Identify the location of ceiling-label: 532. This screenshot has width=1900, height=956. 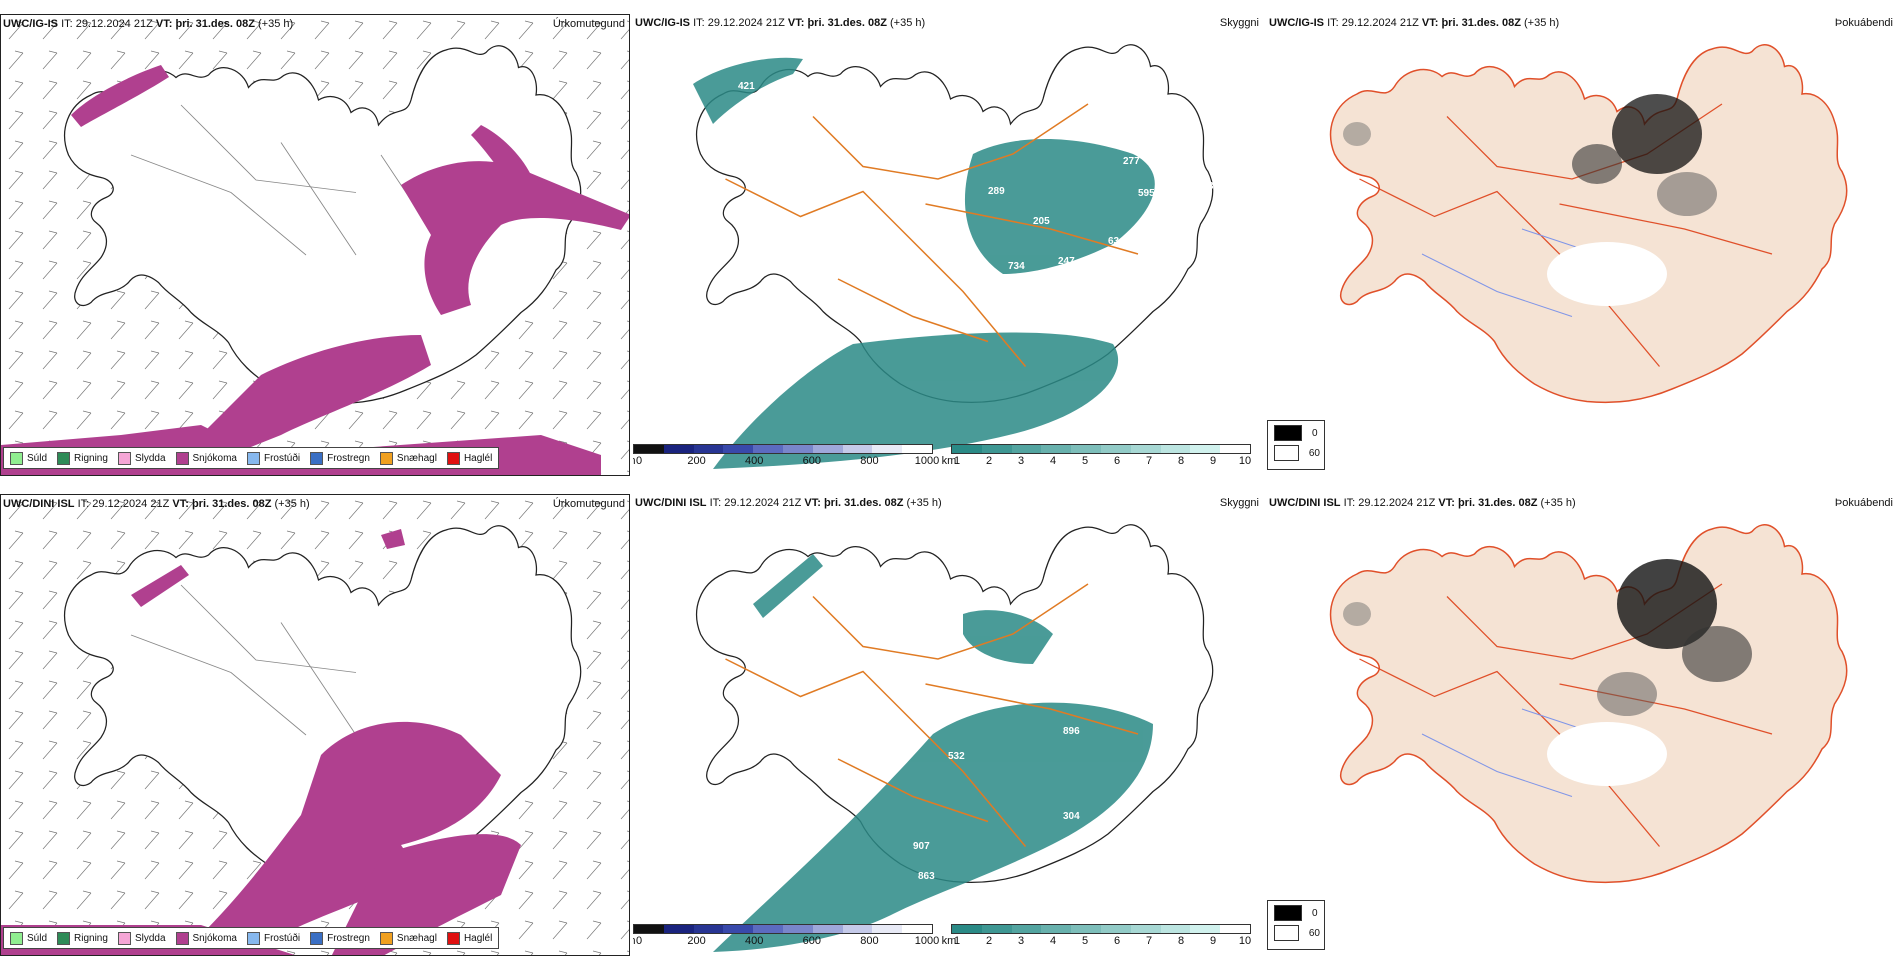
(956, 756).